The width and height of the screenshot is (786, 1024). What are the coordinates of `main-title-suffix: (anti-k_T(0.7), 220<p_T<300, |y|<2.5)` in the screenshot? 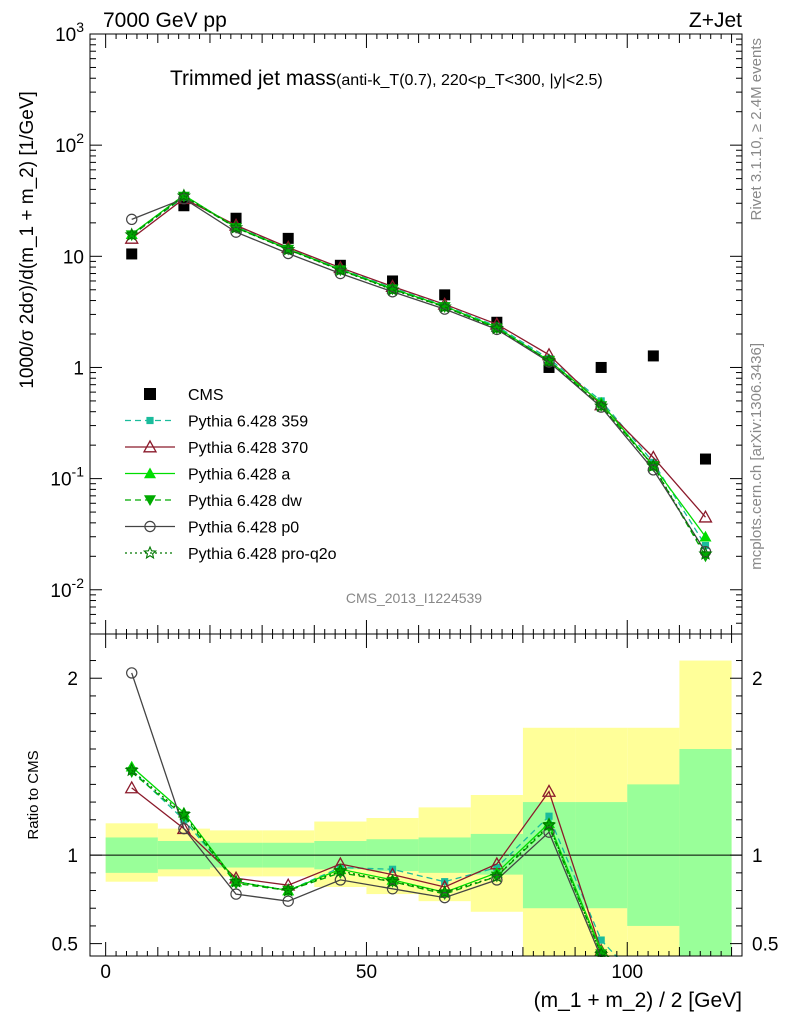 It's located at (469, 80).